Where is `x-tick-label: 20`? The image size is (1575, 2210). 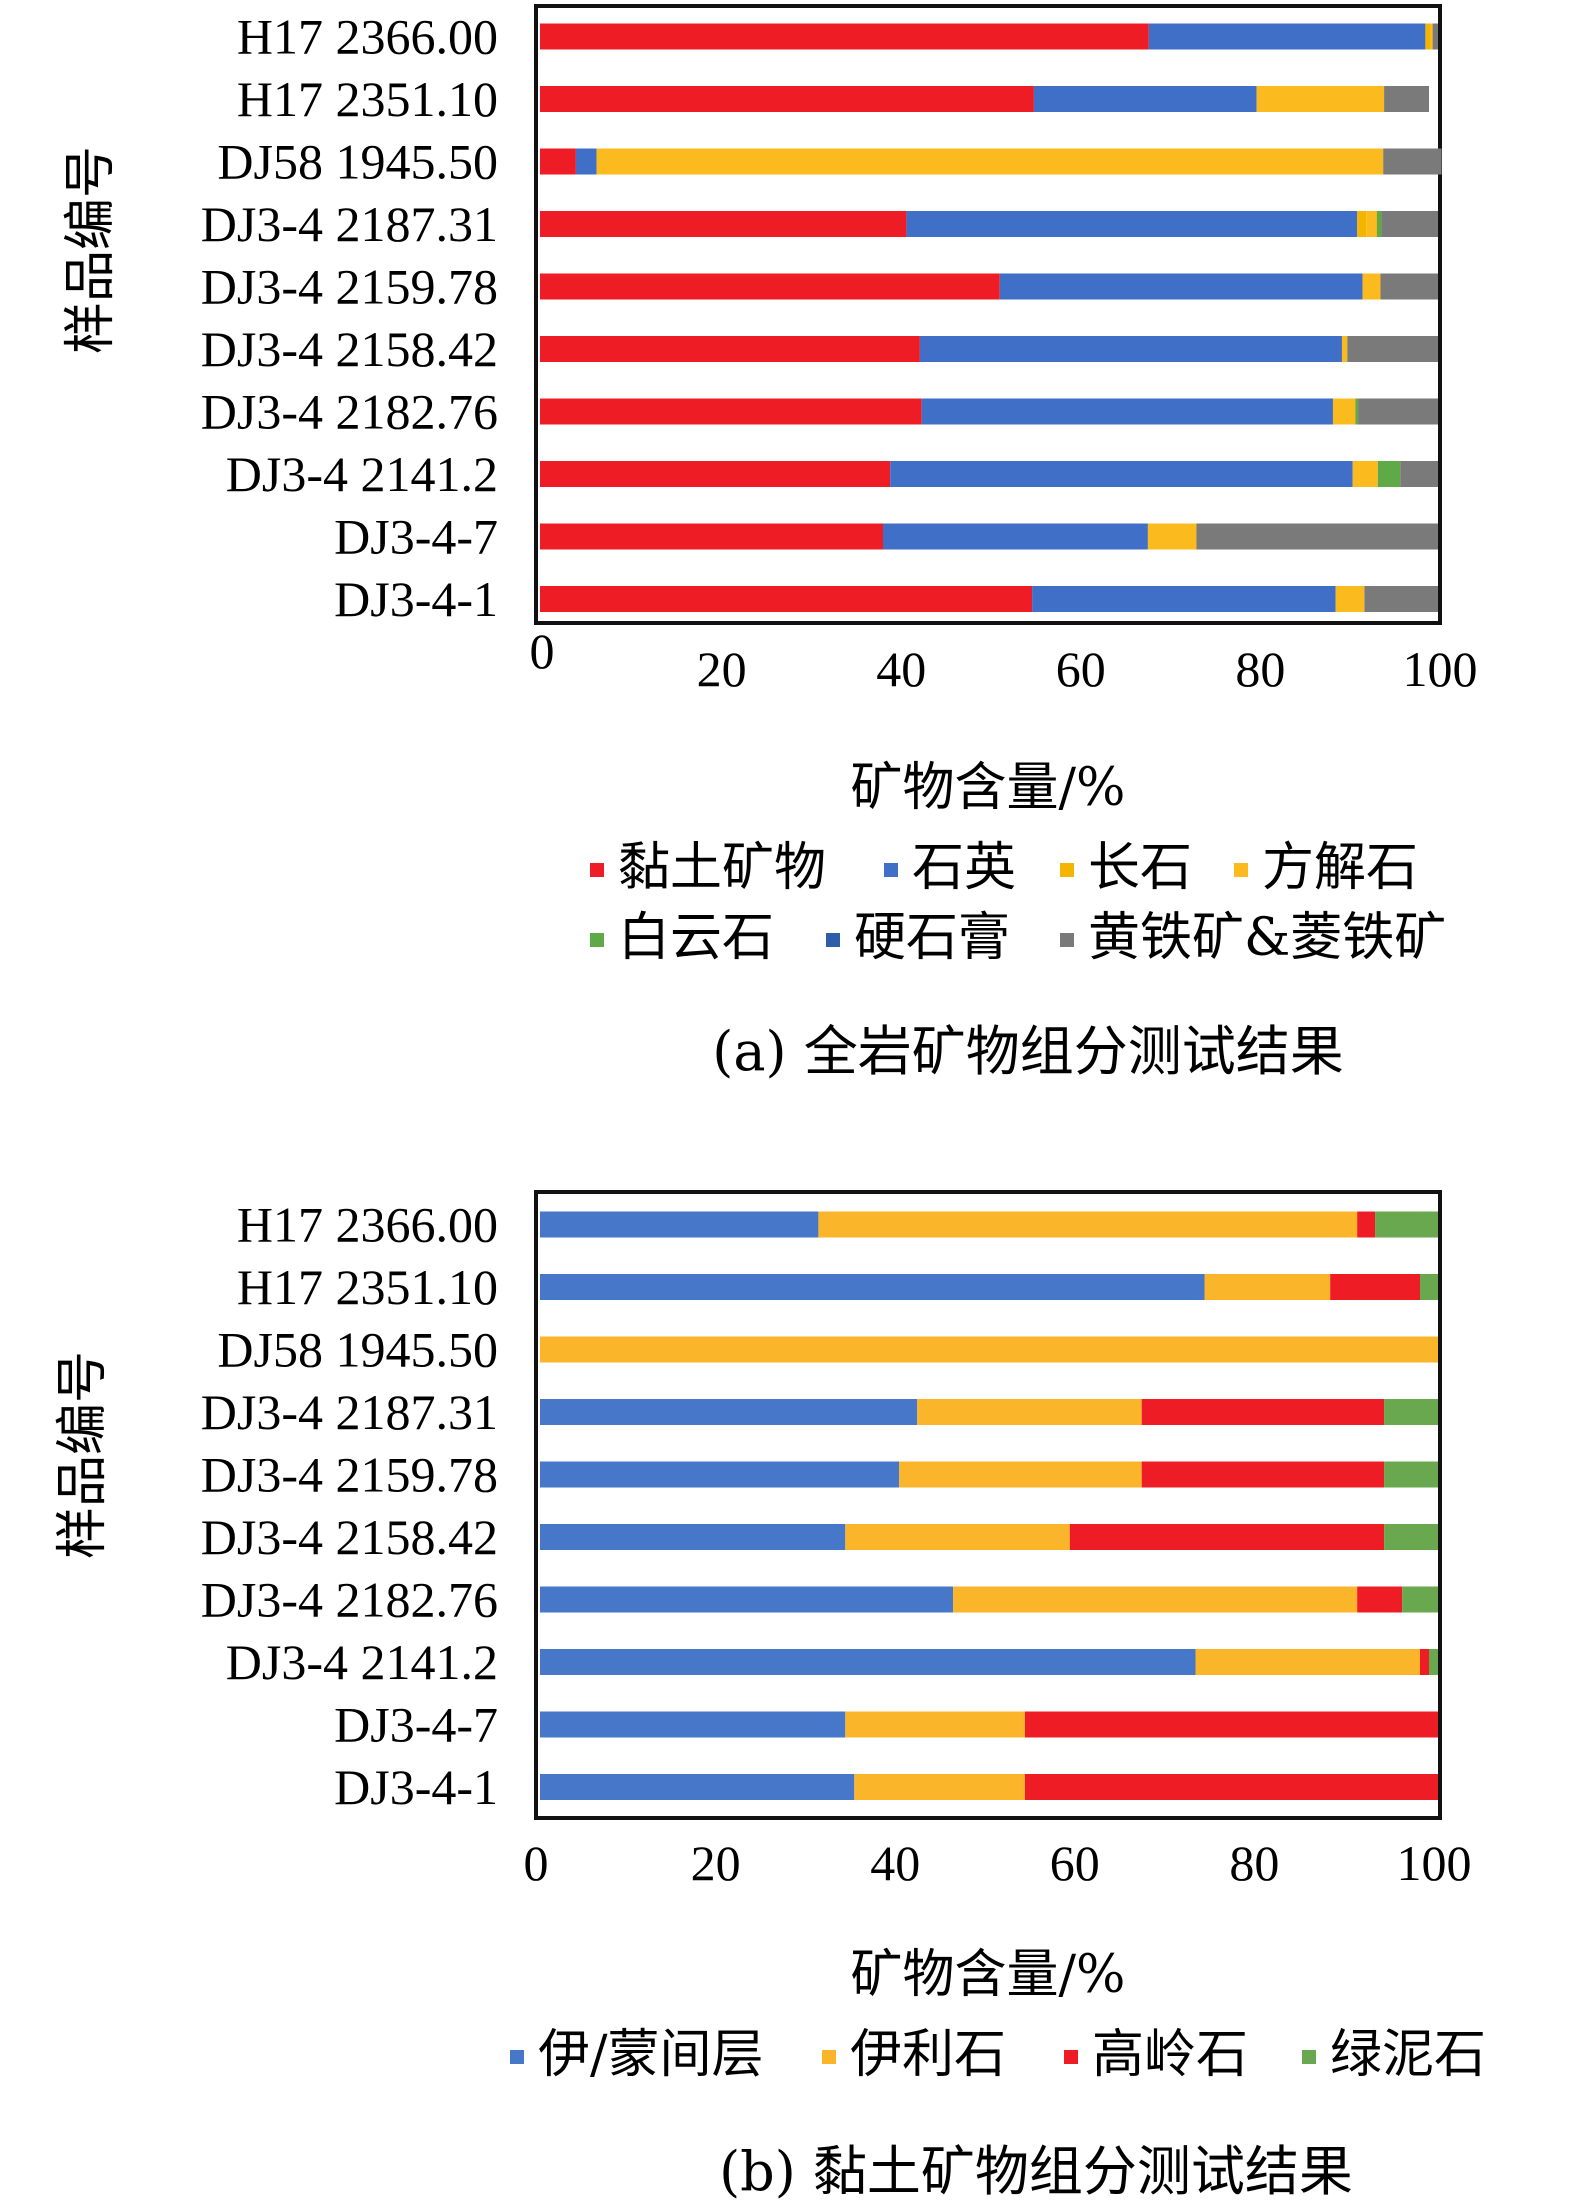
x-tick-label: 20 is located at coordinates (716, 1863).